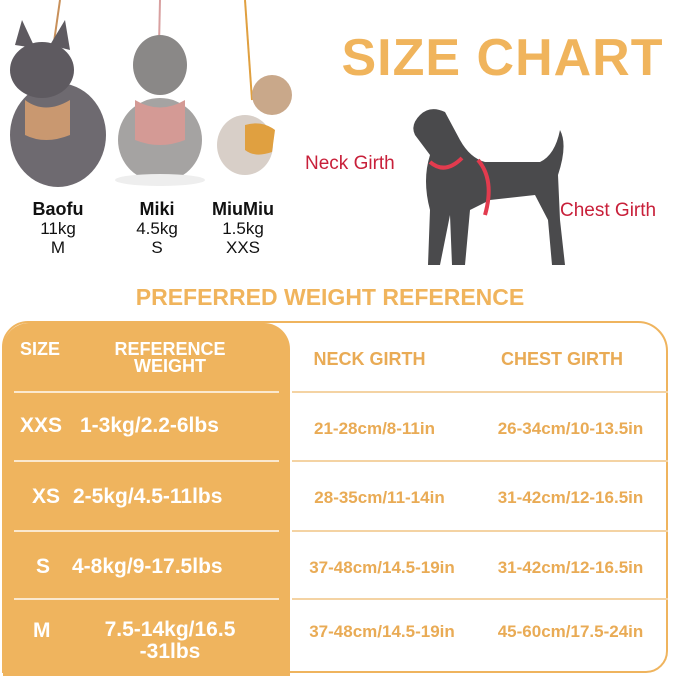 The image size is (679, 676). What do you see at coordinates (170, 640) in the screenshot?
I see `row-m-weight: 7.5-14kg/16.5 -31lbs` at bounding box center [170, 640].